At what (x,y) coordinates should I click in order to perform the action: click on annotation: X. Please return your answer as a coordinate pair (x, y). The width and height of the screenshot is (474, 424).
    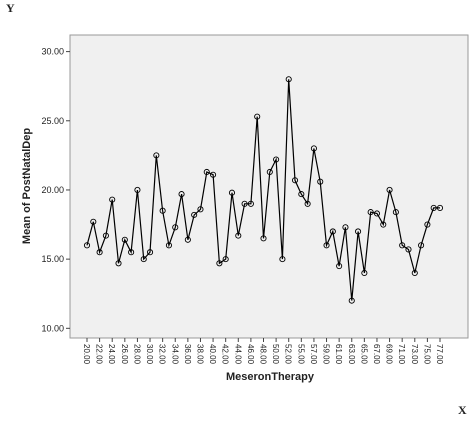
    Looking at the image, I should click on (462, 410).